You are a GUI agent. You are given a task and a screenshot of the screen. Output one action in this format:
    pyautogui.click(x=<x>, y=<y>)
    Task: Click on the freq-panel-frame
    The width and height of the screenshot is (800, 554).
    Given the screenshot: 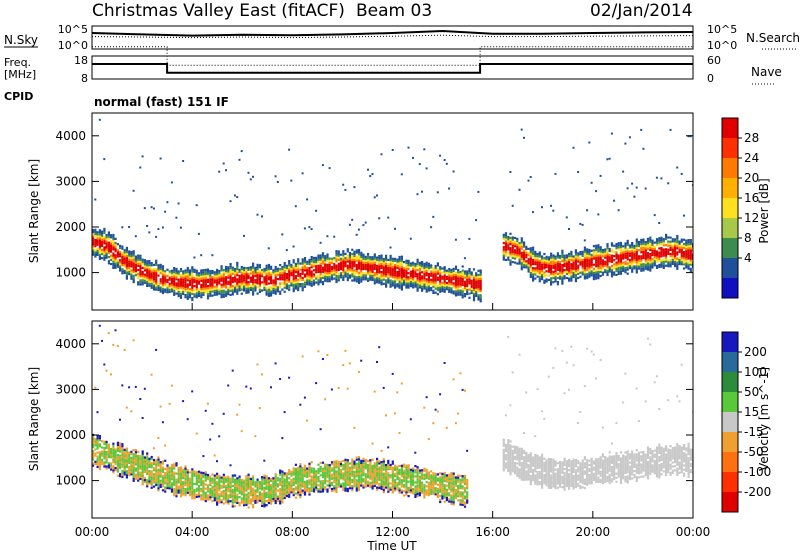 What is the action you would take?
    pyautogui.click(x=392, y=67)
    